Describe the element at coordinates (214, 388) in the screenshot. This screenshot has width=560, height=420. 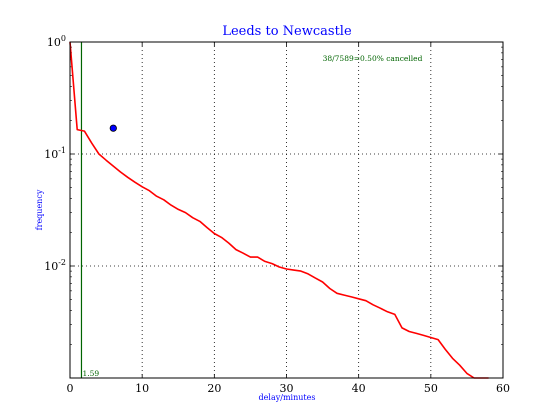
I see `x-tick-label: 20` at that location.